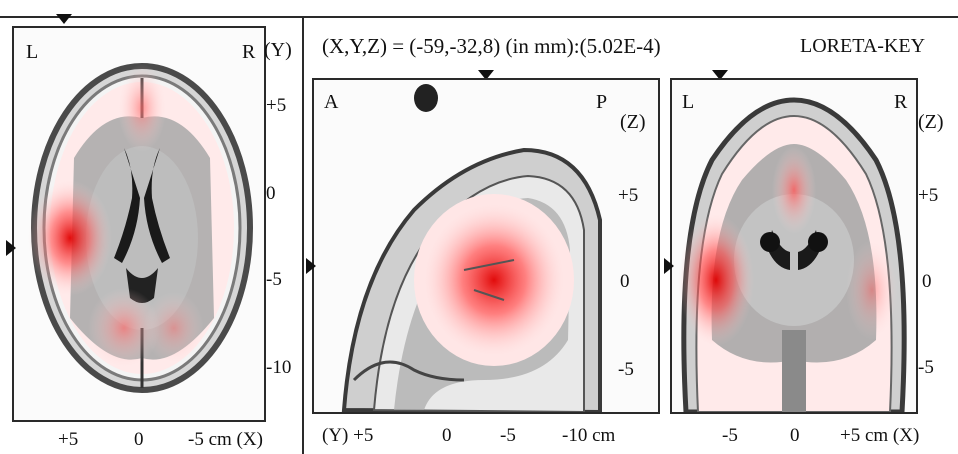  What do you see at coordinates (688, 102) in the screenshot?
I see `coronal-left-label: L` at bounding box center [688, 102].